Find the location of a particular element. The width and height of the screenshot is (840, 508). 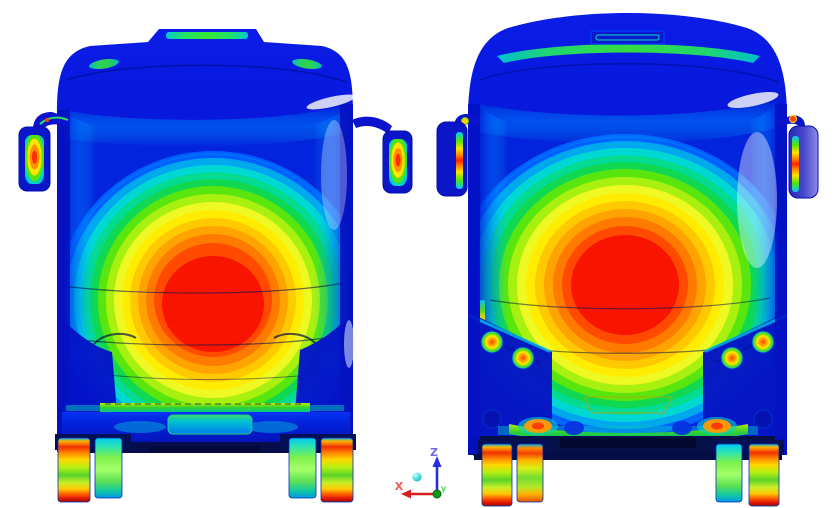

z-axis-label: Z is located at coordinates (434, 452).